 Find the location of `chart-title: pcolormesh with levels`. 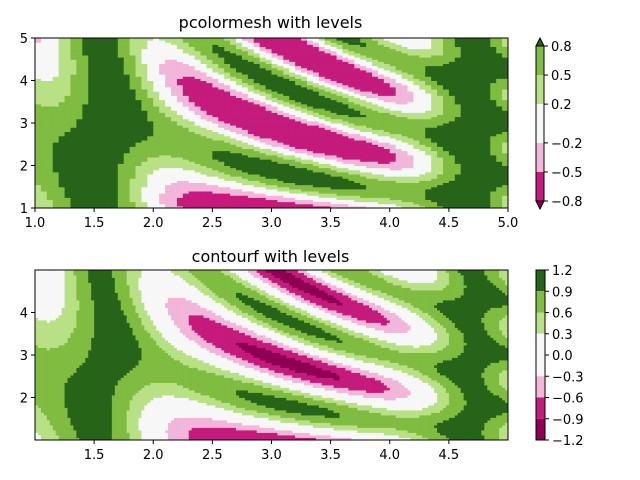

chart-title: pcolormesh with levels is located at coordinates (271, 22).